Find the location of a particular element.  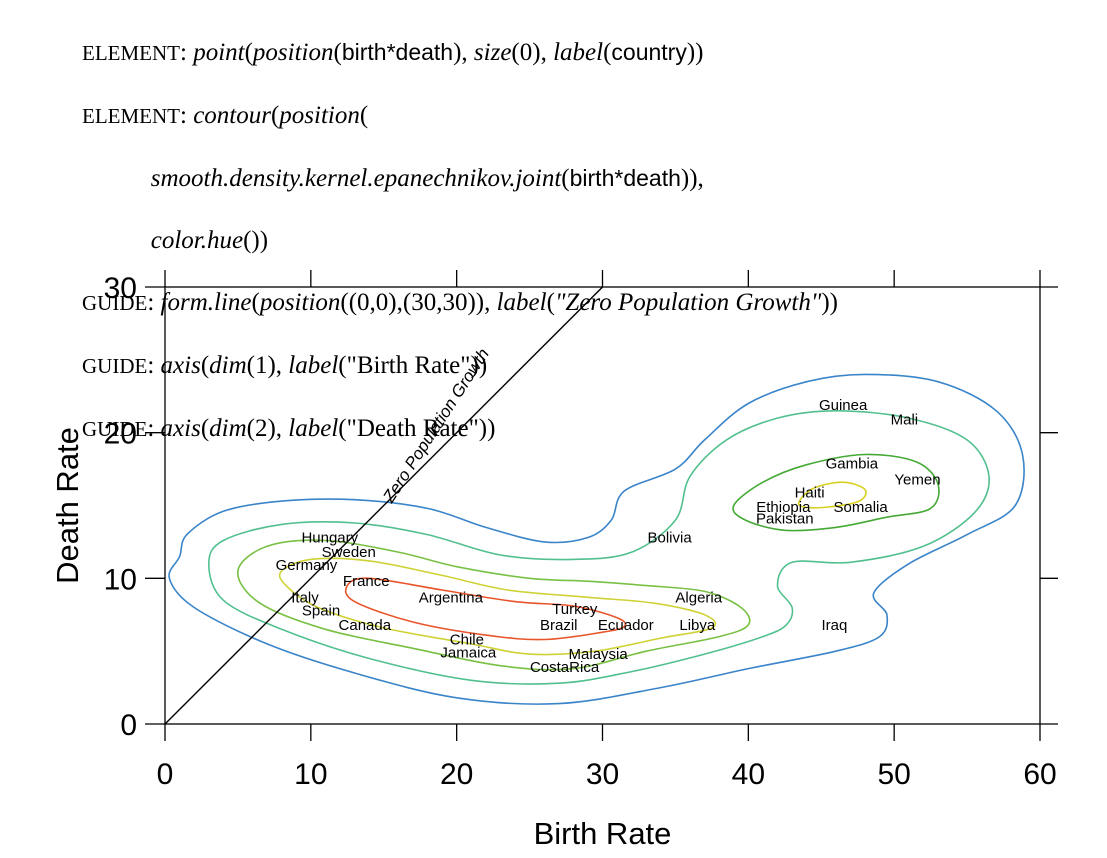

x-tick-label: 20 is located at coordinates (456, 774).